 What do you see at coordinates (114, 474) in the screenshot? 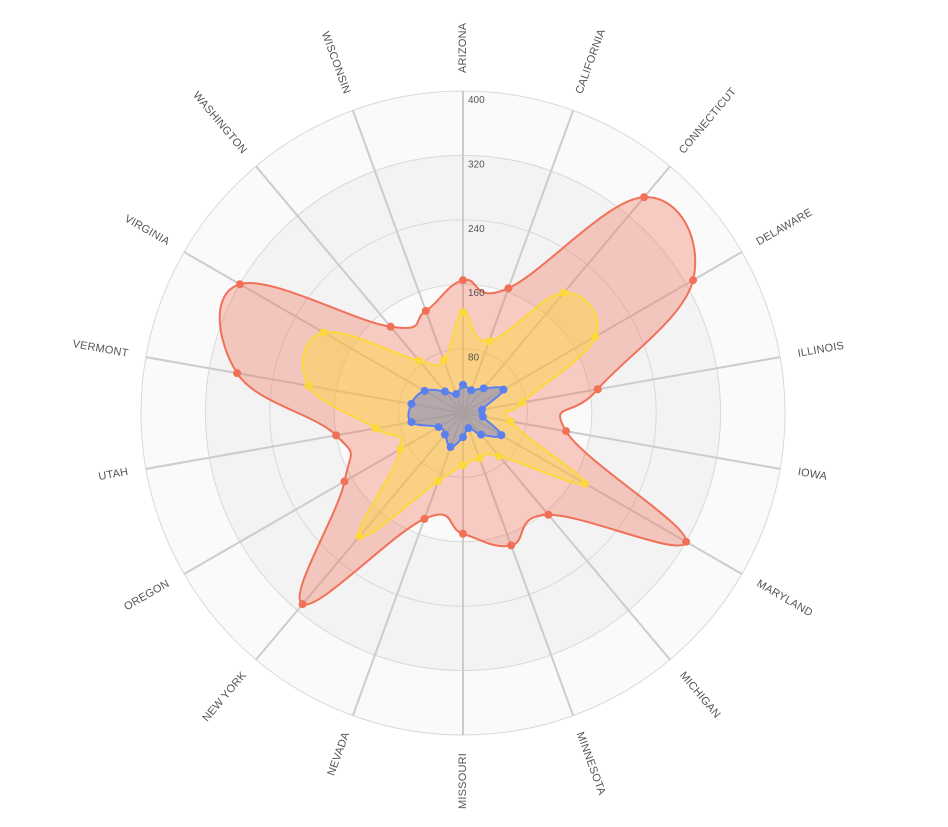
I see `category-label: UTAH` at bounding box center [114, 474].